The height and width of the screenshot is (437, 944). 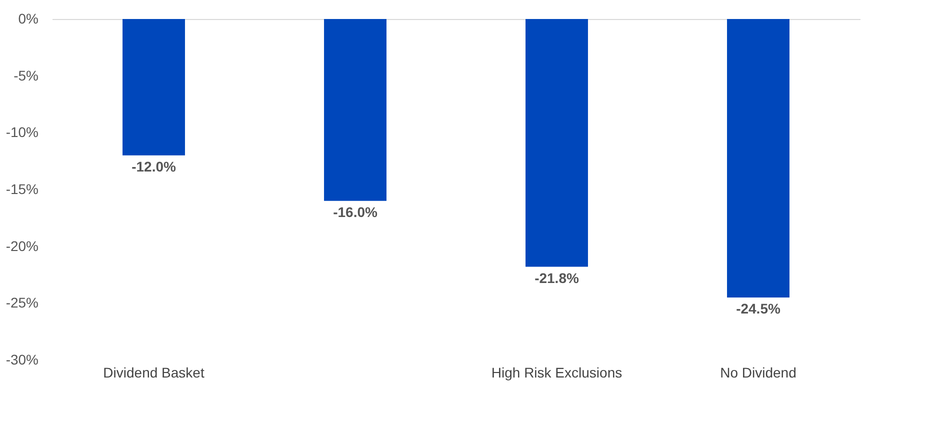 What do you see at coordinates (153, 372) in the screenshot?
I see `x-tick-label: Dividend Basket` at bounding box center [153, 372].